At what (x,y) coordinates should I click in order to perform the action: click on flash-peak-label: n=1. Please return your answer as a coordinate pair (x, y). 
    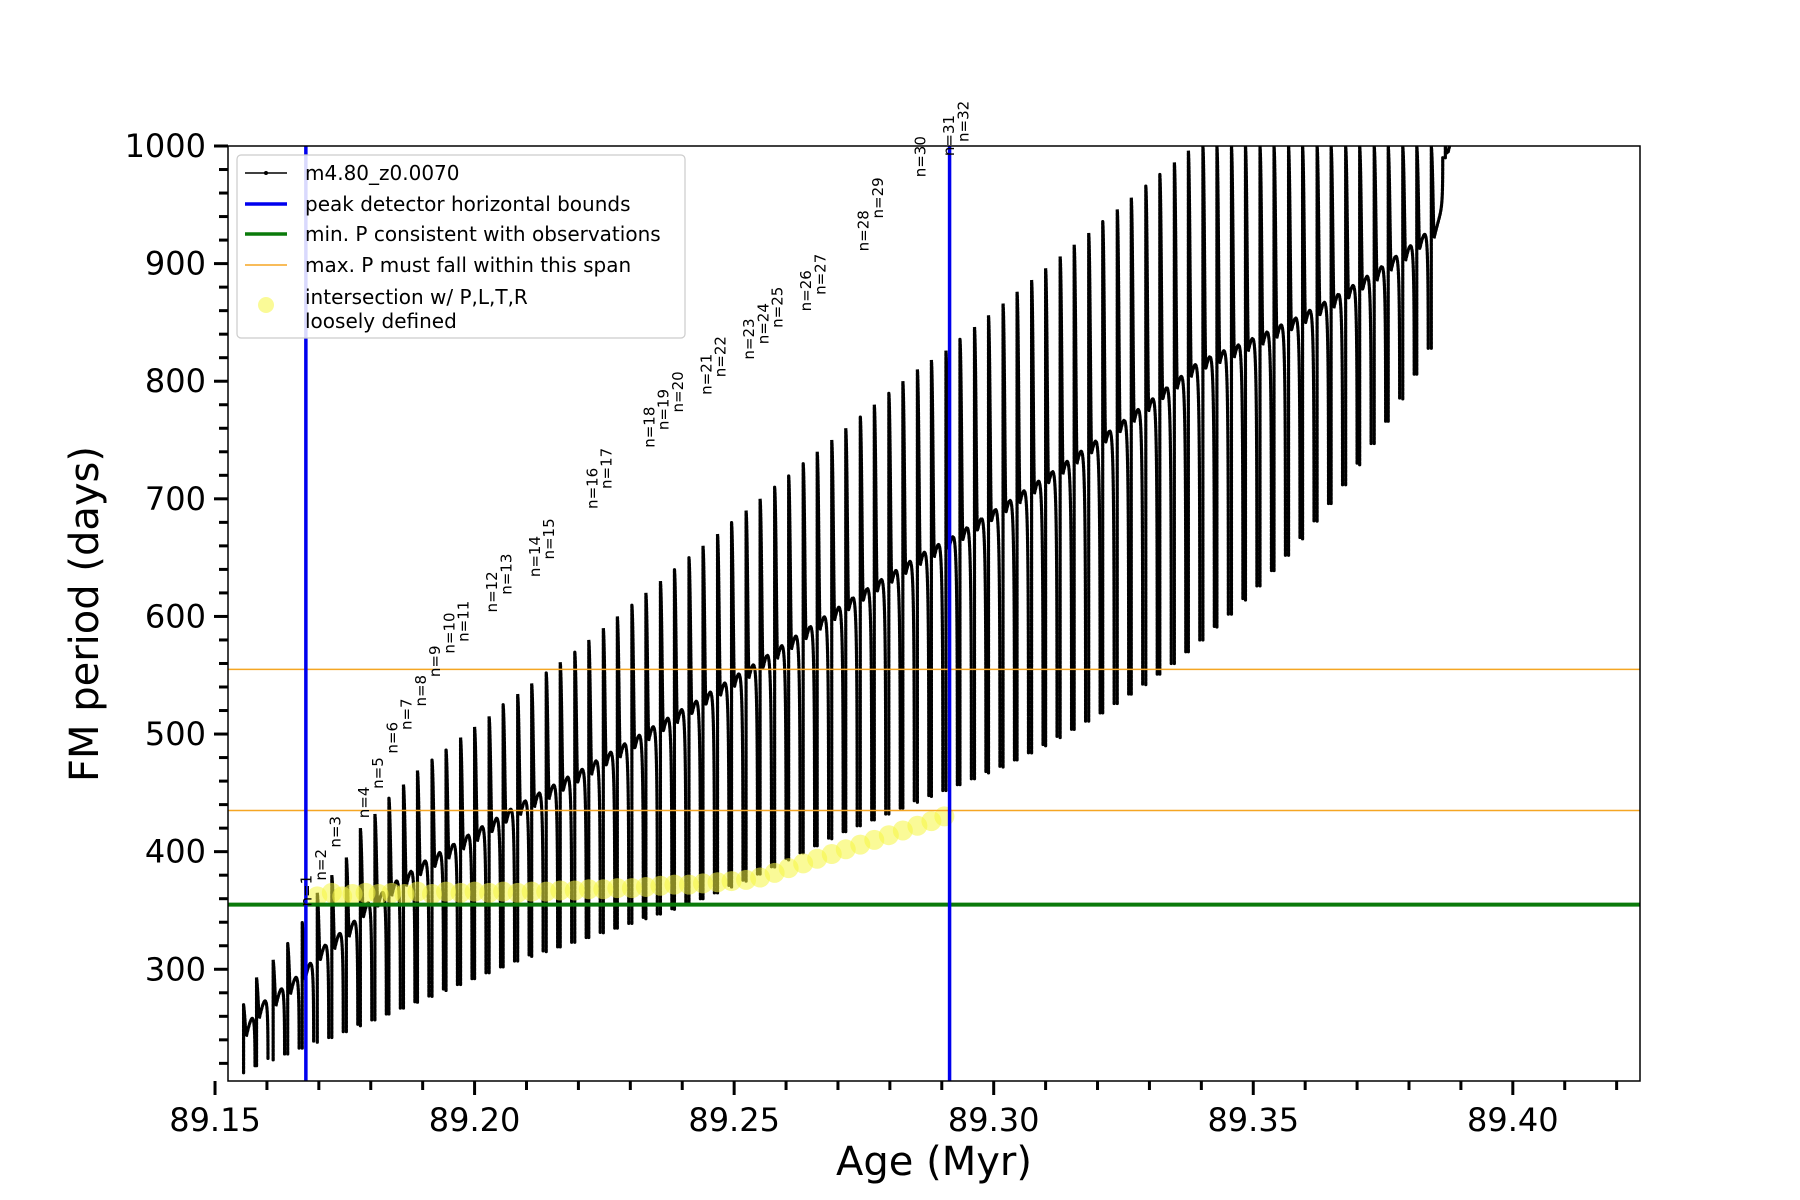
    Looking at the image, I should click on (306, 891).